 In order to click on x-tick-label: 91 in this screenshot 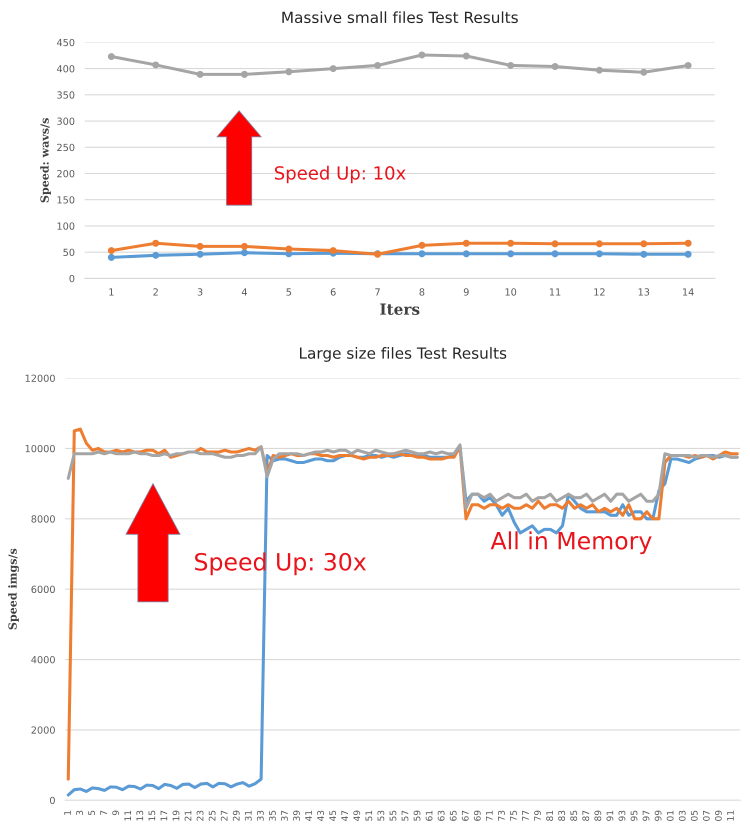, I will do `click(610, 815)`.